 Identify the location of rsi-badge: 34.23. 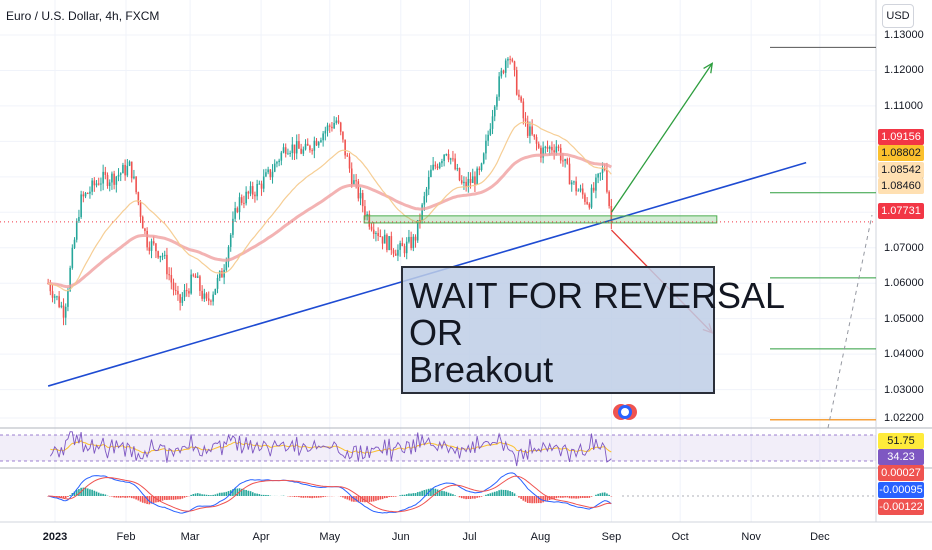
(901, 457).